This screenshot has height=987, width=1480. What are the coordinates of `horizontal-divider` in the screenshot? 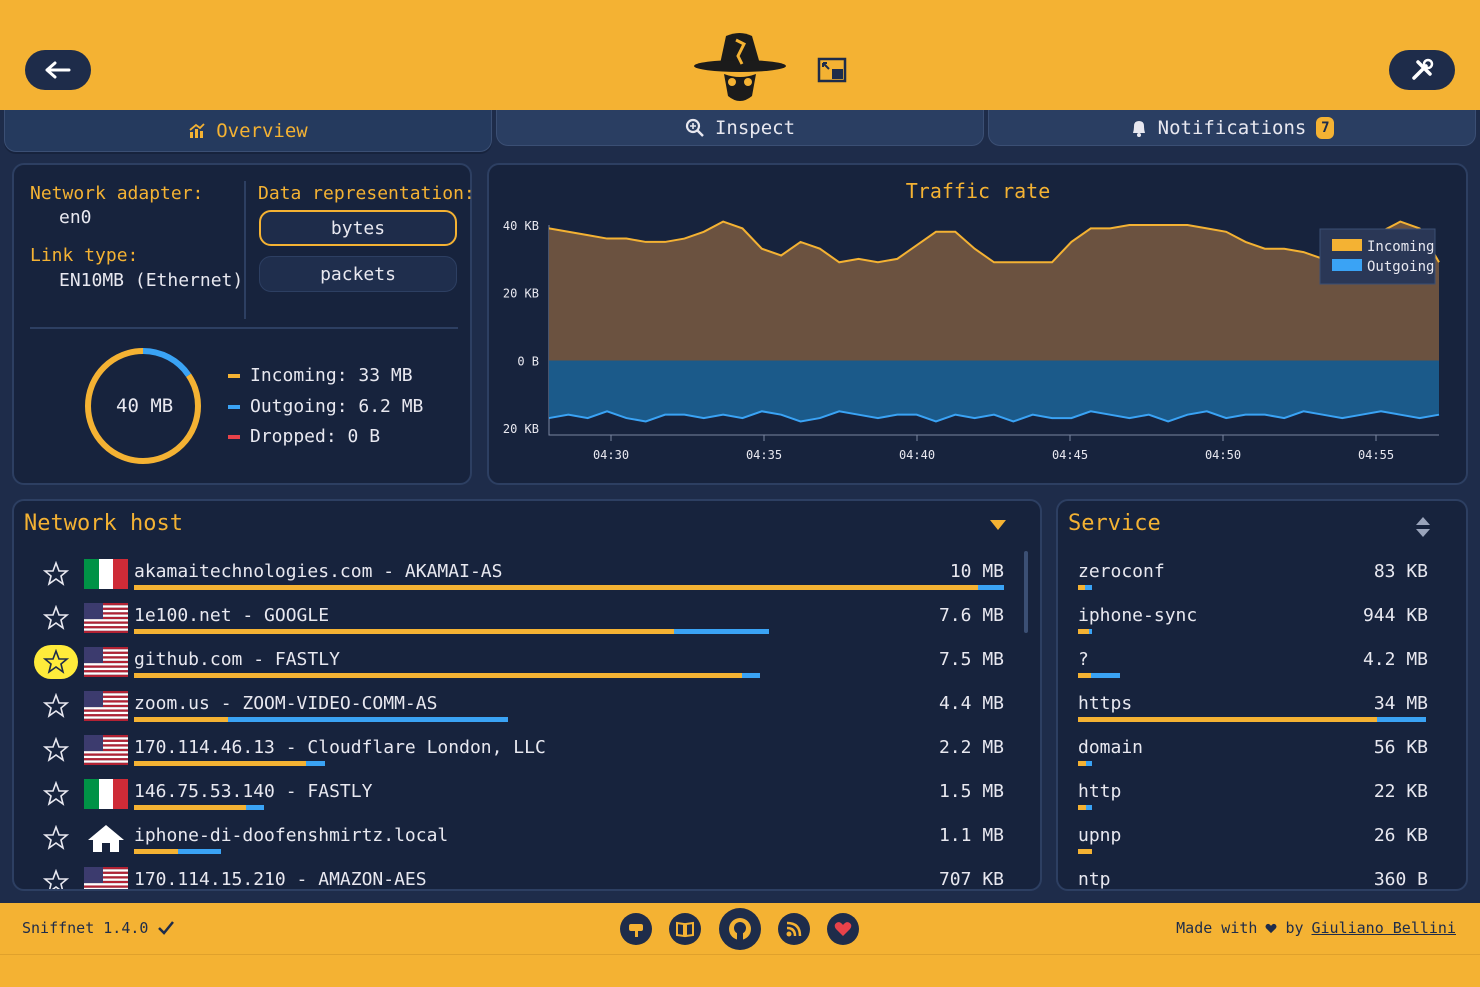 It's located at (244, 328).